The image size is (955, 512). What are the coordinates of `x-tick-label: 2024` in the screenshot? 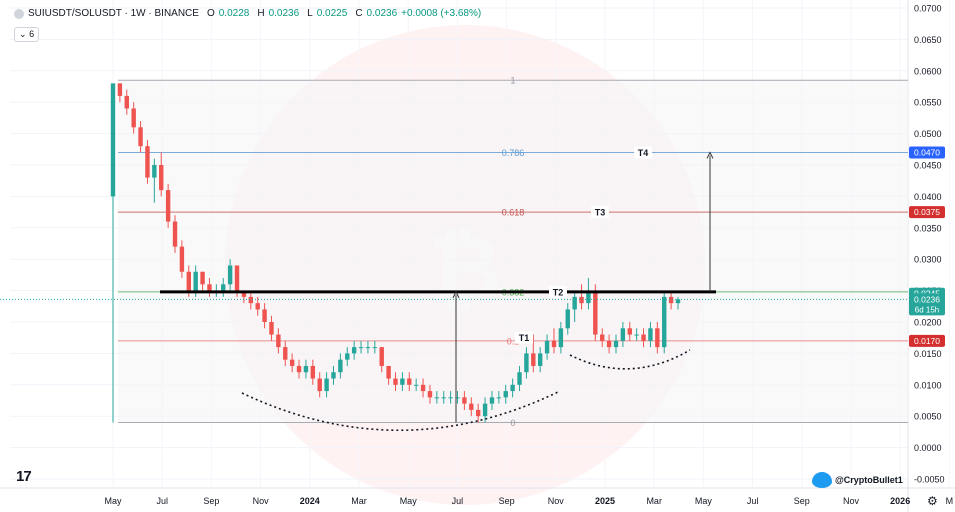 It's located at (310, 501).